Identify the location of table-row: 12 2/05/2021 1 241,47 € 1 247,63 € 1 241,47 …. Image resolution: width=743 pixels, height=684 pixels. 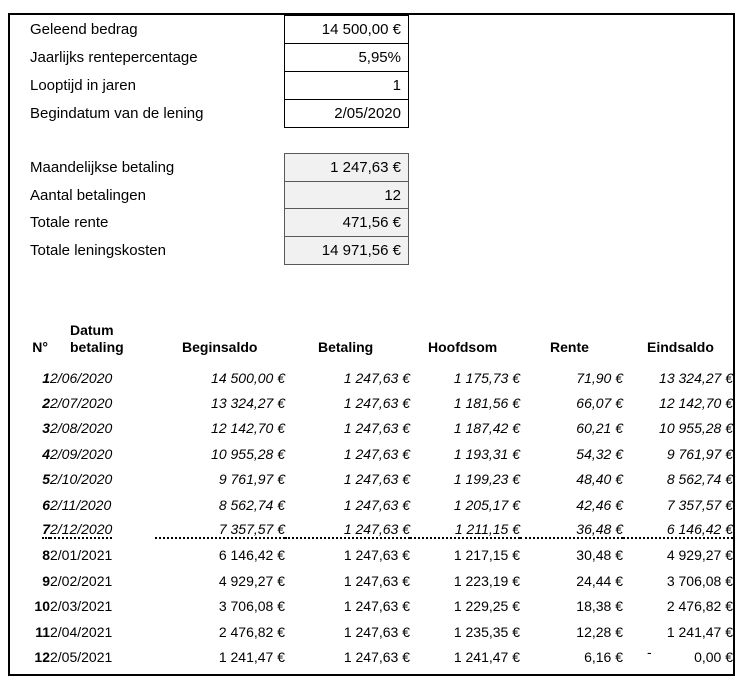
(371, 656).